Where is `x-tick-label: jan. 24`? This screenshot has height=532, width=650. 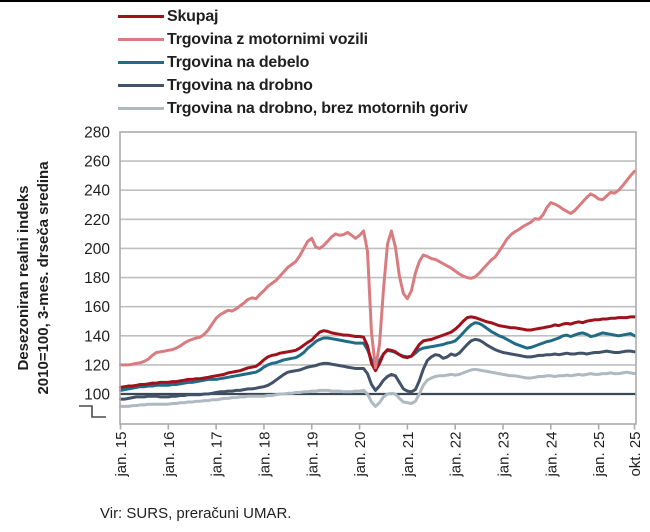 x-tick-label: jan. 24 is located at coordinates (551, 455).